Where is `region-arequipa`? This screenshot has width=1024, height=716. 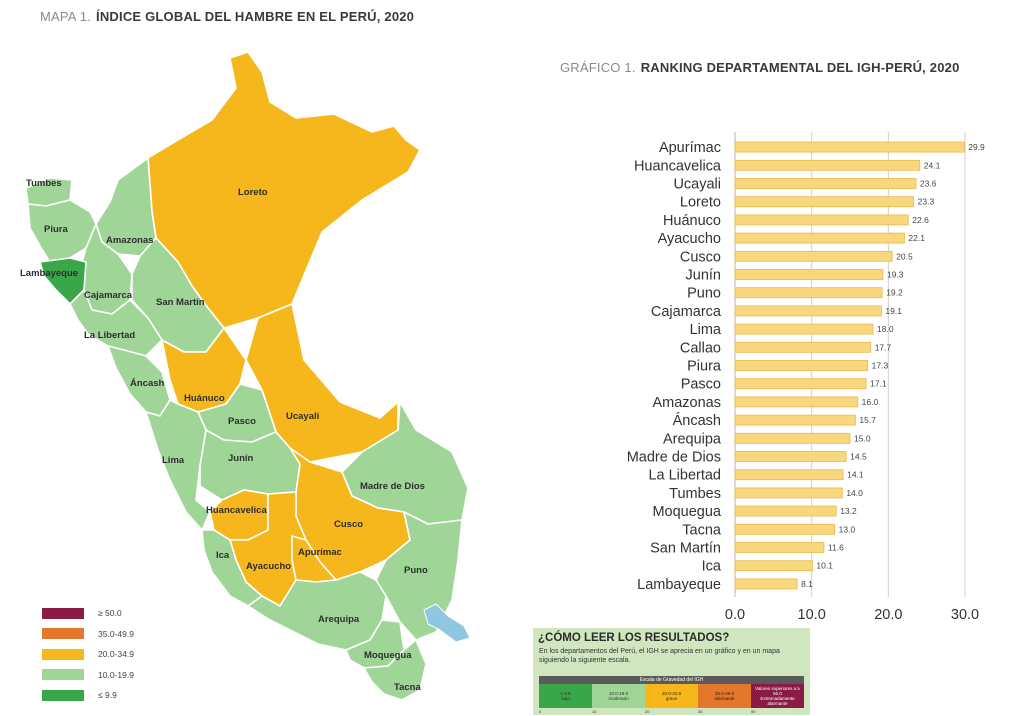 region-arequipa is located at coordinates (317, 611).